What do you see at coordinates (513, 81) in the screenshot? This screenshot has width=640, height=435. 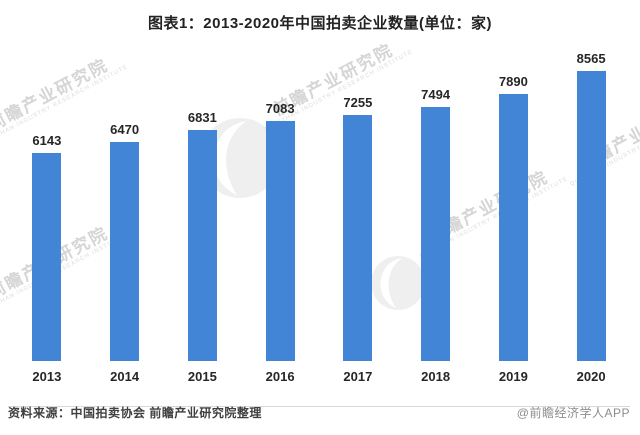 I see `bar-value-label: 7890` at bounding box center [513, 81].